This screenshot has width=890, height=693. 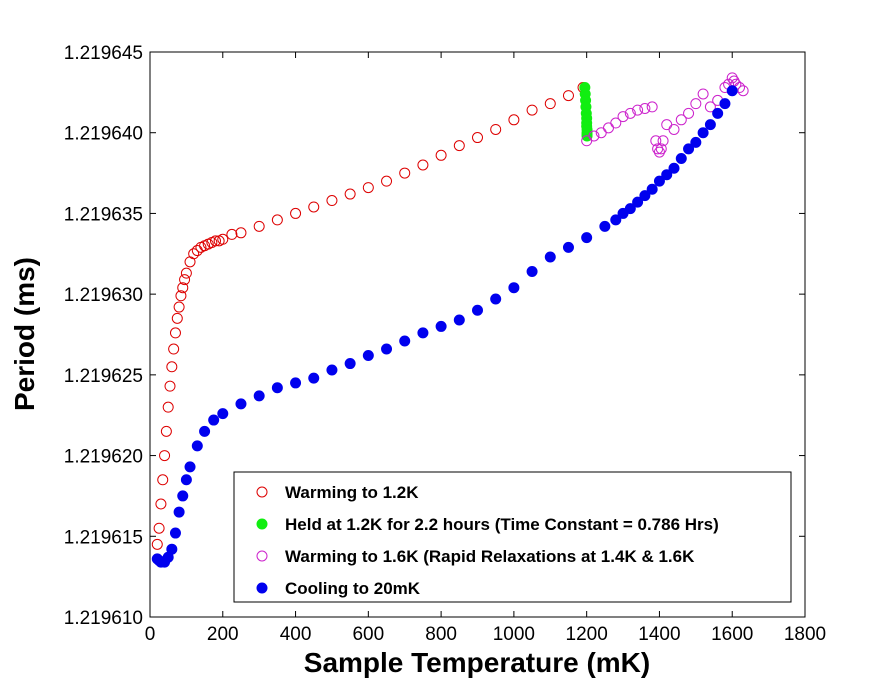 I want to click on y-tick-label: 1.219625, so click(x=103, y=376).